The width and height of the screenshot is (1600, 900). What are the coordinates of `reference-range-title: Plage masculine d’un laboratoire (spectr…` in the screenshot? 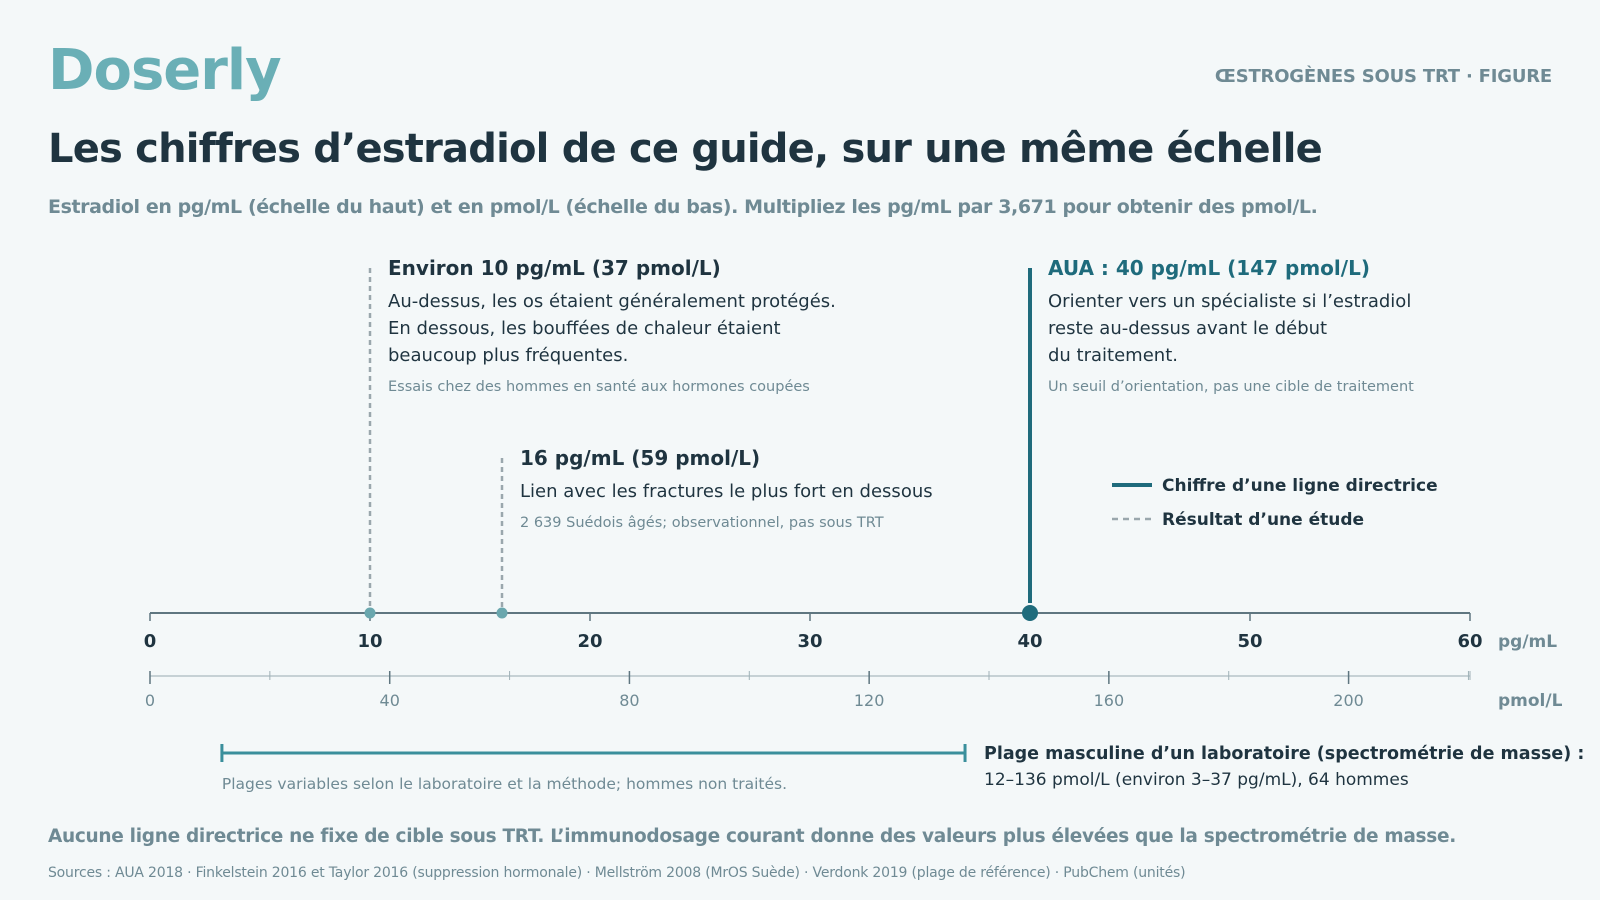 It's located at (1284, 754).